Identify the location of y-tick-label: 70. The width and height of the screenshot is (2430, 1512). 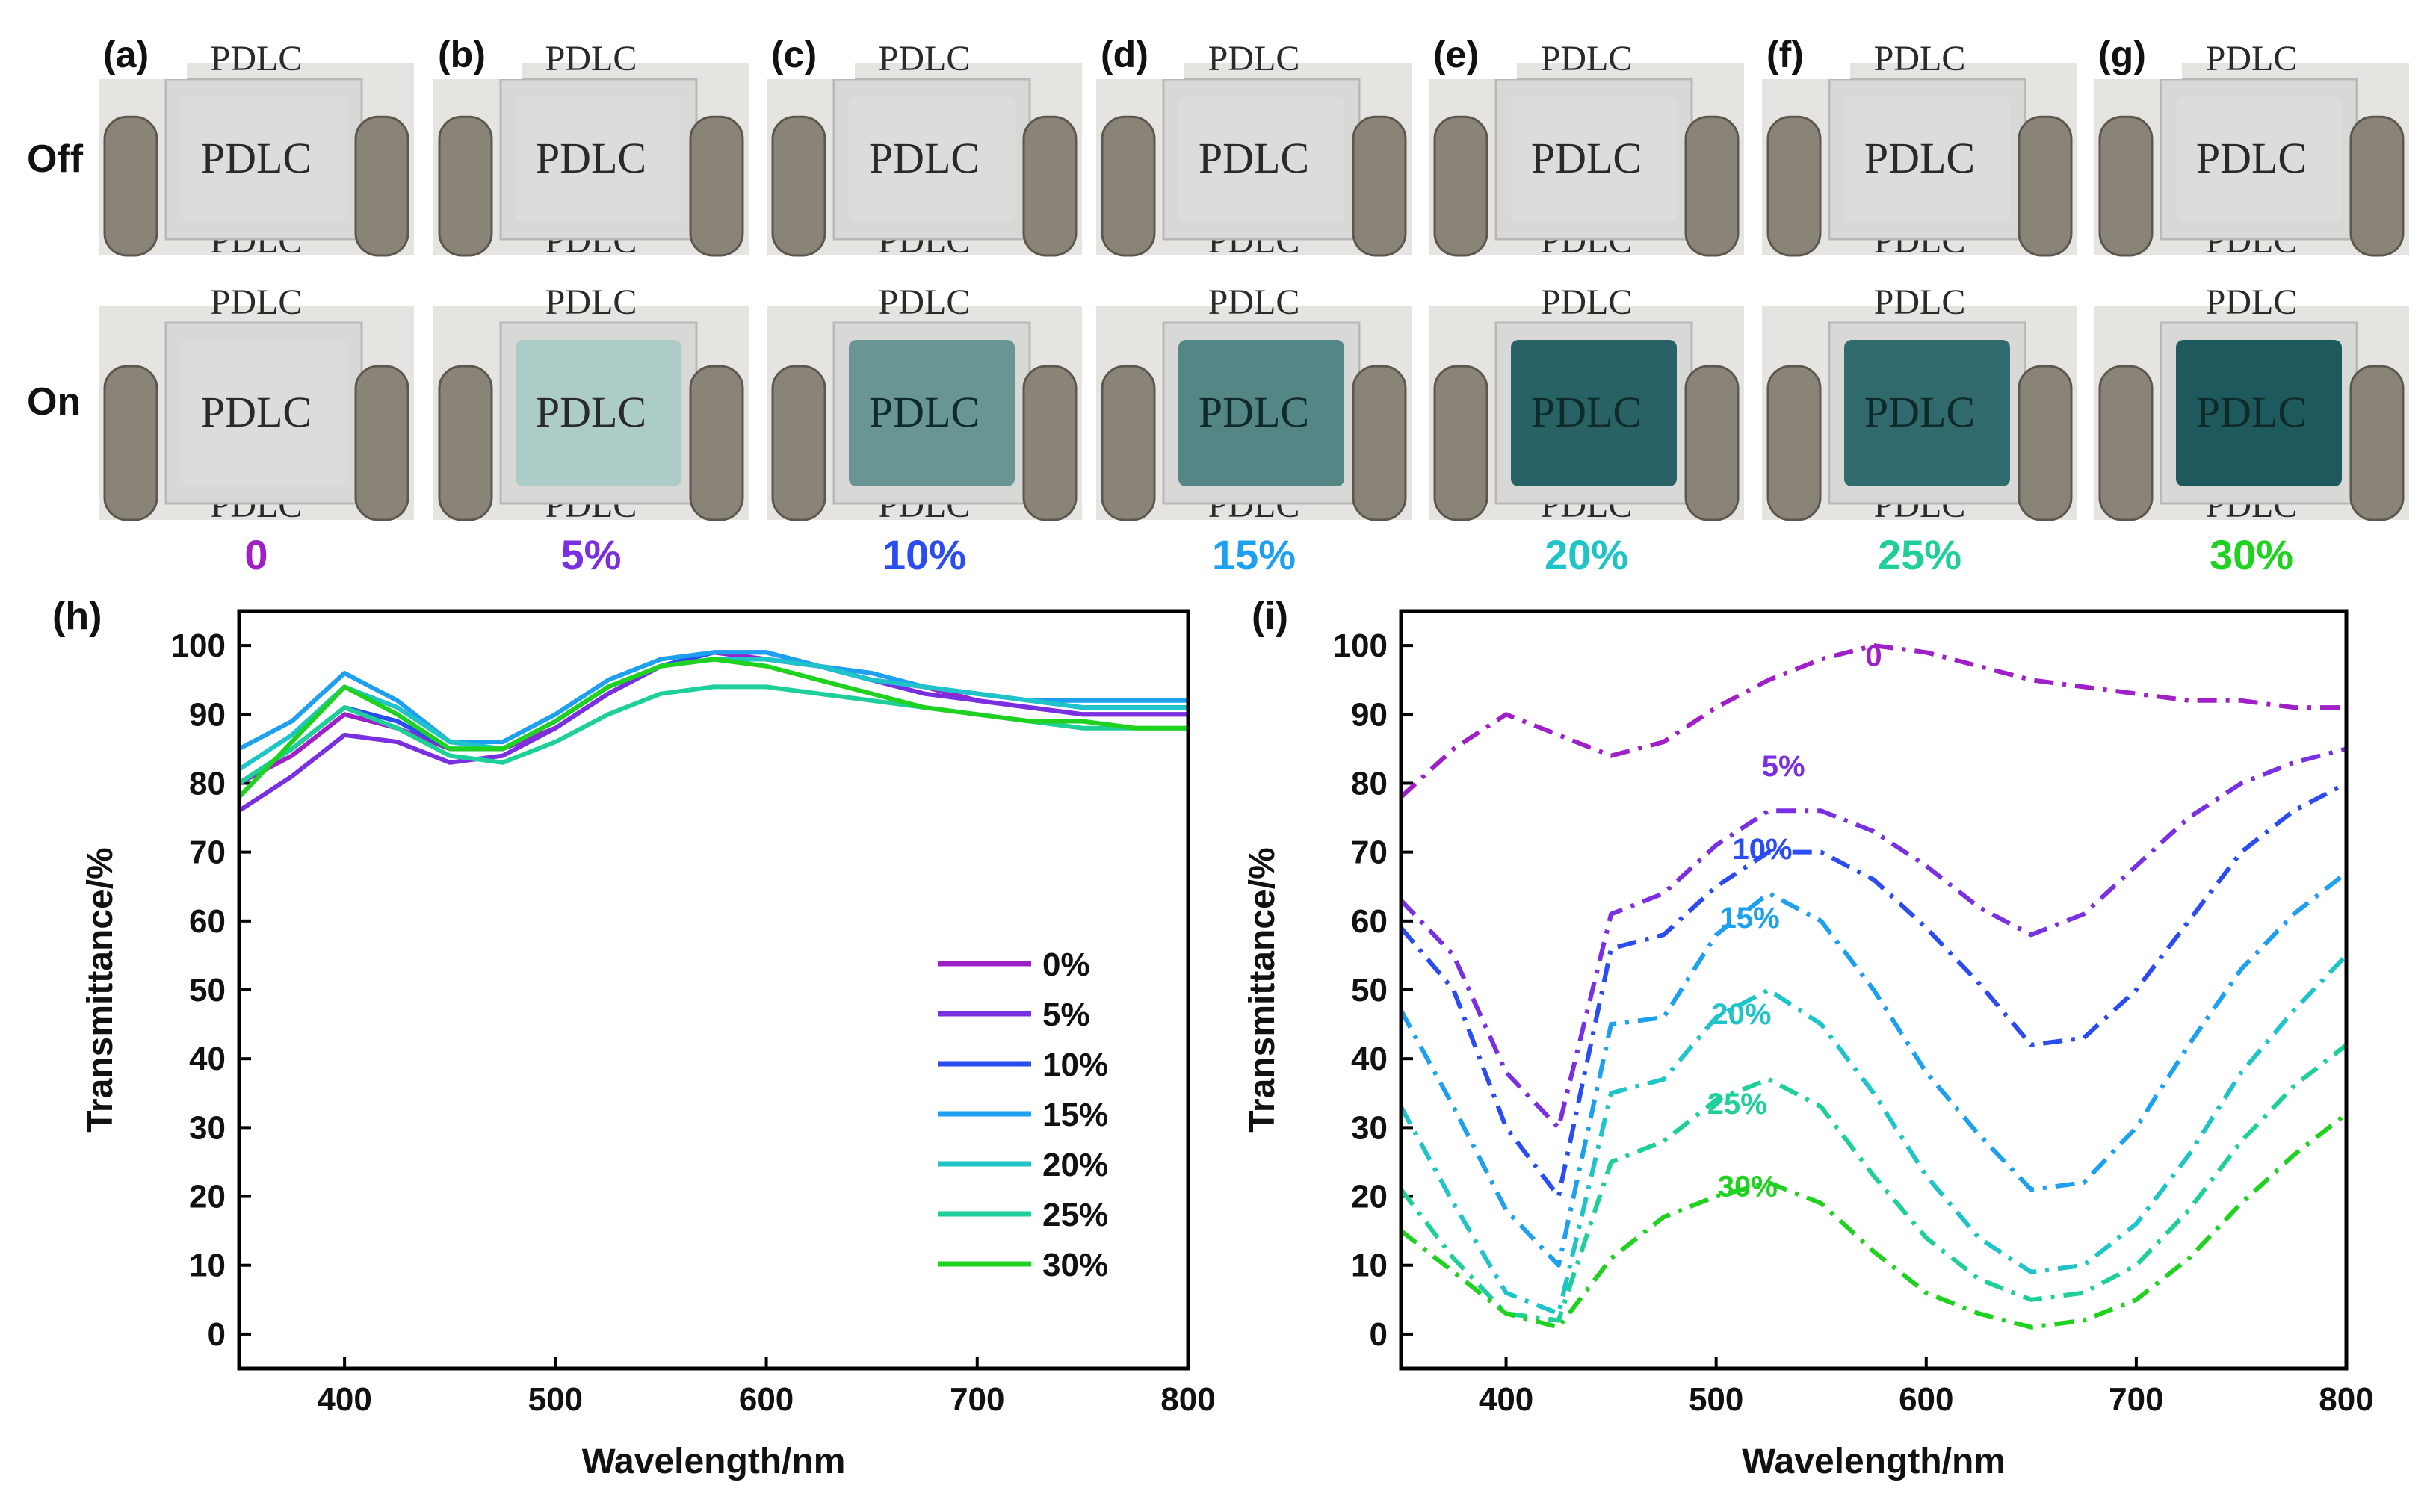
(1369, 852).